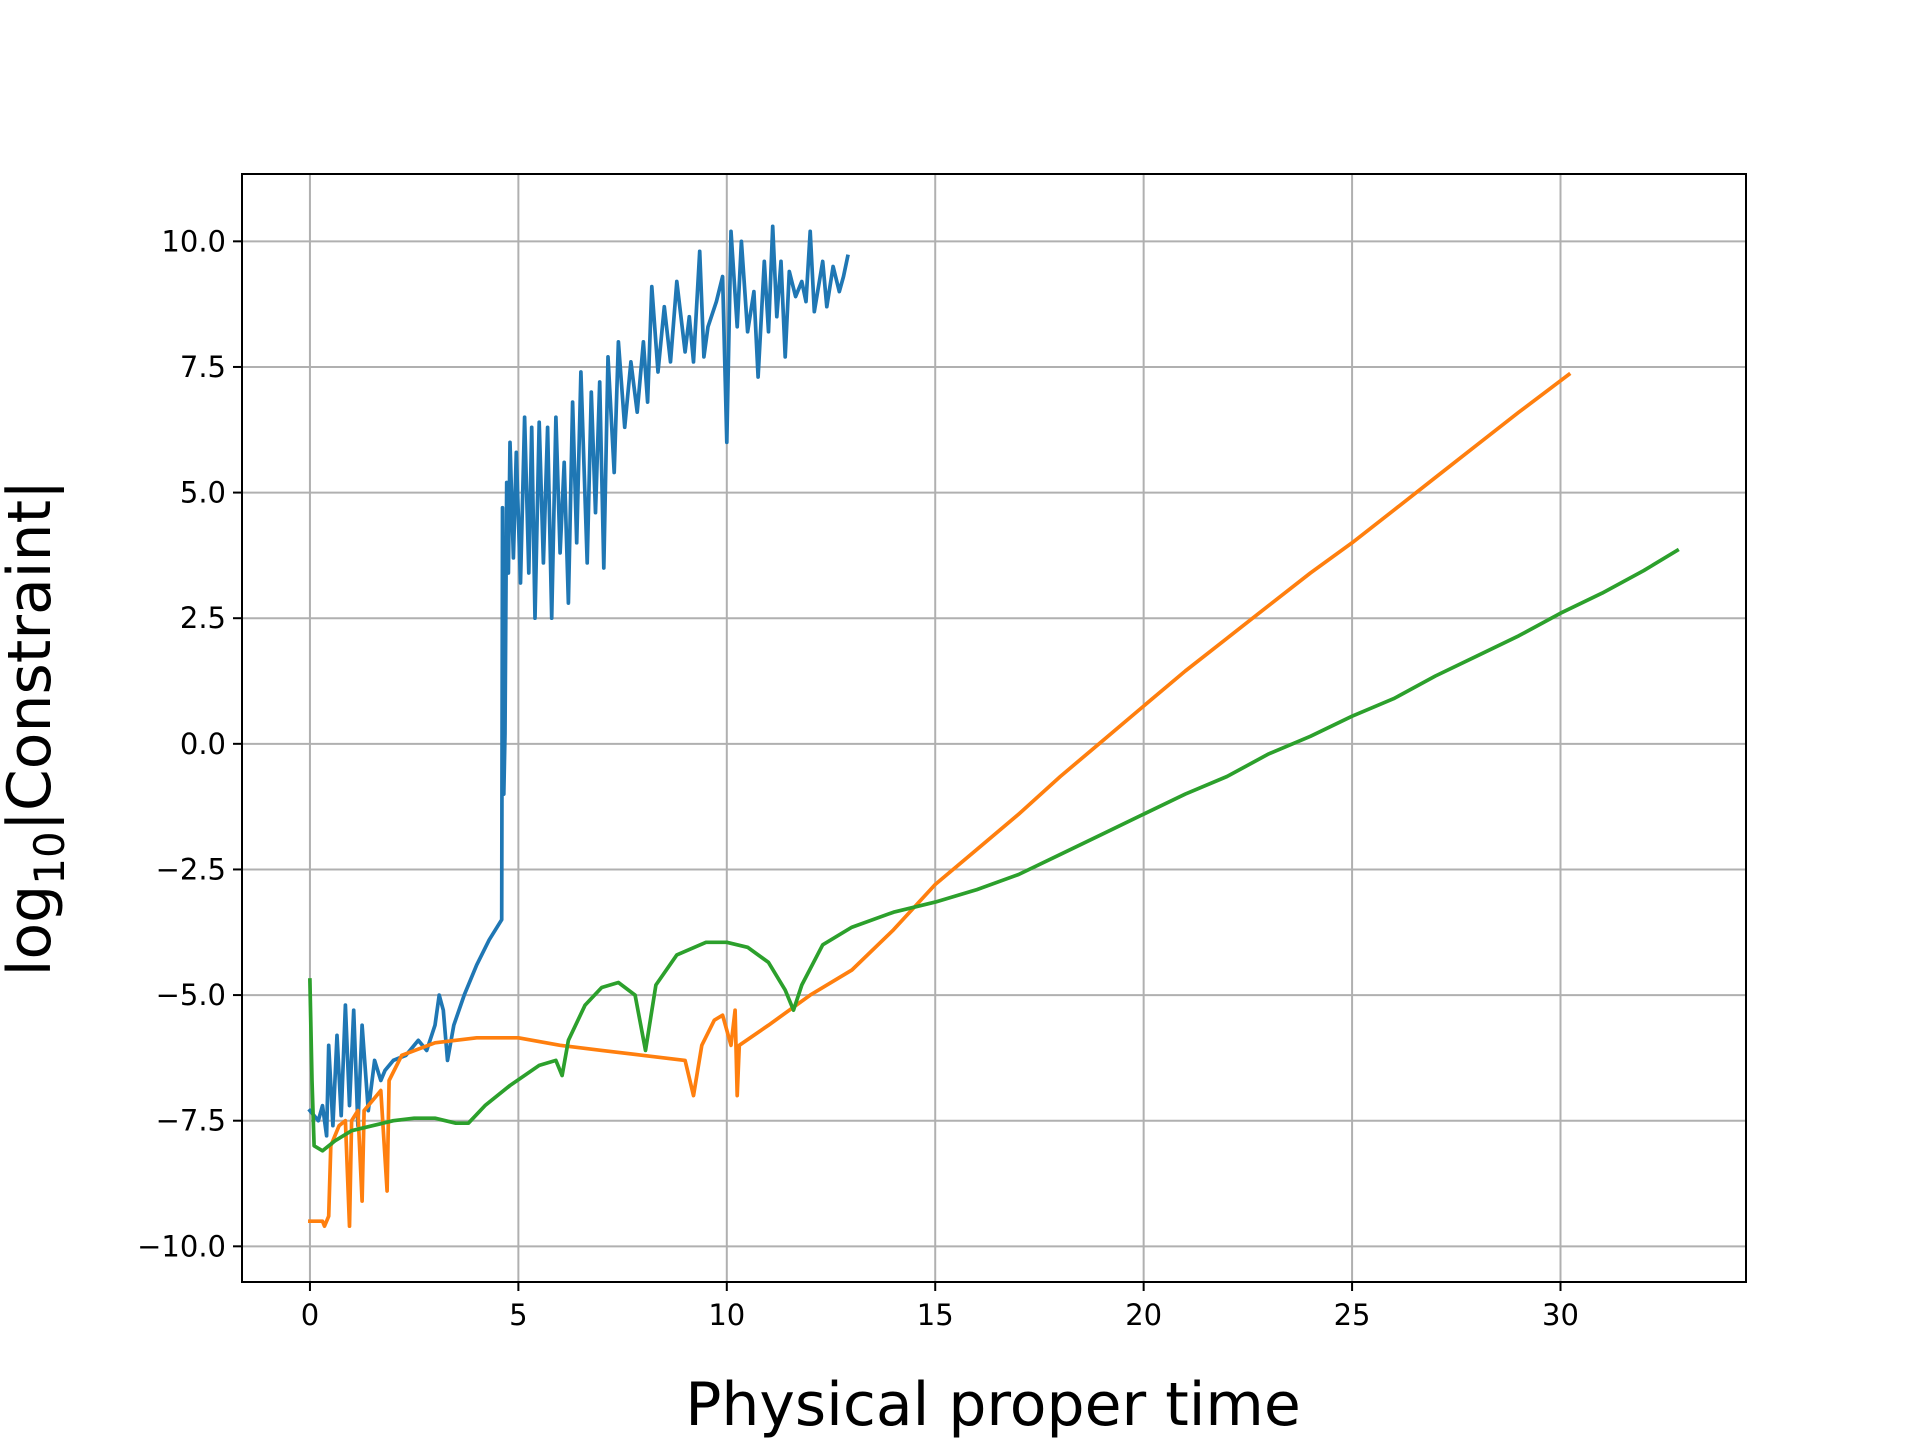 The height and width of the screenshot is (1440, 1920). Describe the element at coordinates (191, 869) in the screenshot. I see `y-tick-label: −2.5` at that location.